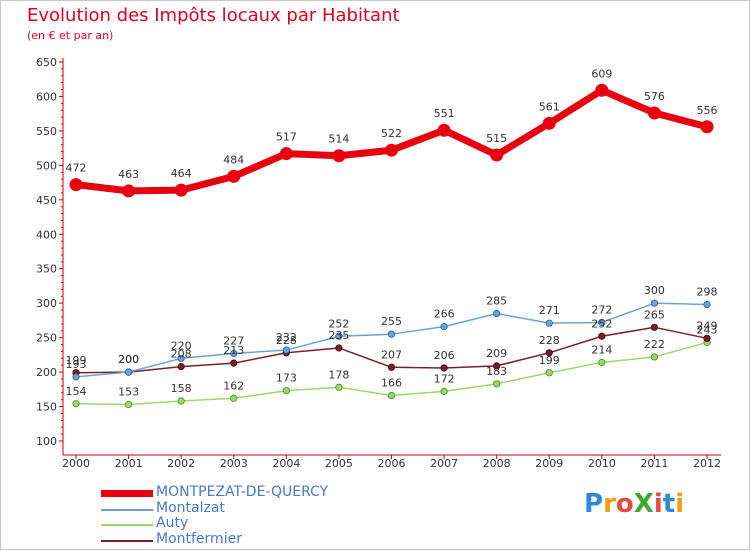 Image resolution: width=750 pixels, height=550 pixels. What do you see at coordinates (391, 133) in the screenshot?
I see `data-label: 522` at bounding box center [391, 133].